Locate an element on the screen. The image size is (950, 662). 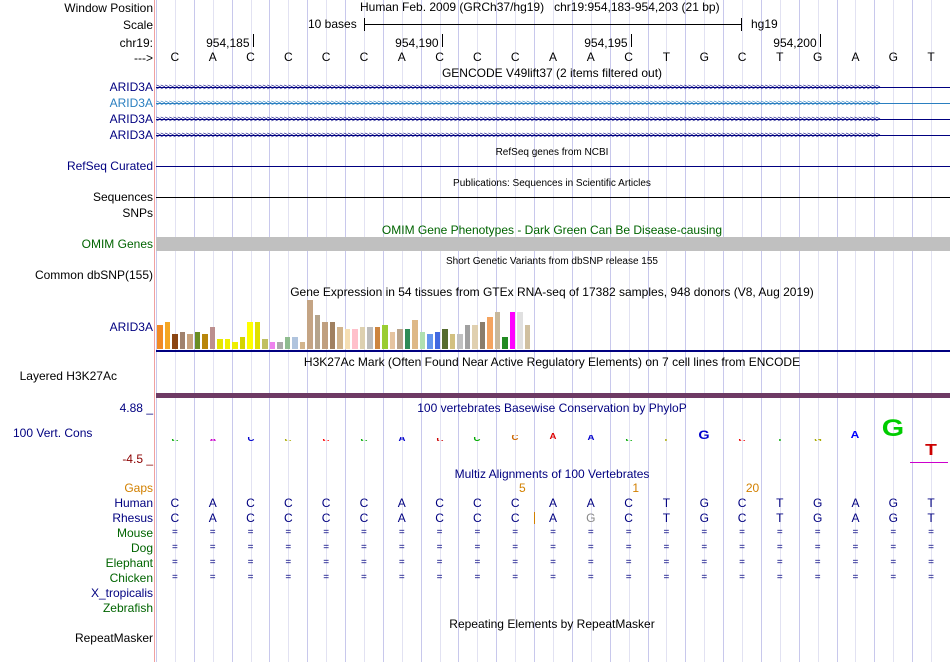
dbsnp-label: Common dbSNP(155) is located at coordinates (93, 275).